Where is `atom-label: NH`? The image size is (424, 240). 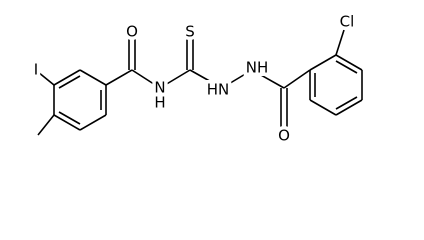
atom-label: NH is located at coordinates (257, 68).